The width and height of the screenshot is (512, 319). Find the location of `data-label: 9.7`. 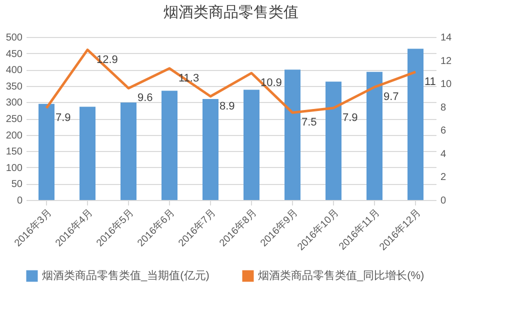

data-label: 9.7 is located at coordinates (391, 97).